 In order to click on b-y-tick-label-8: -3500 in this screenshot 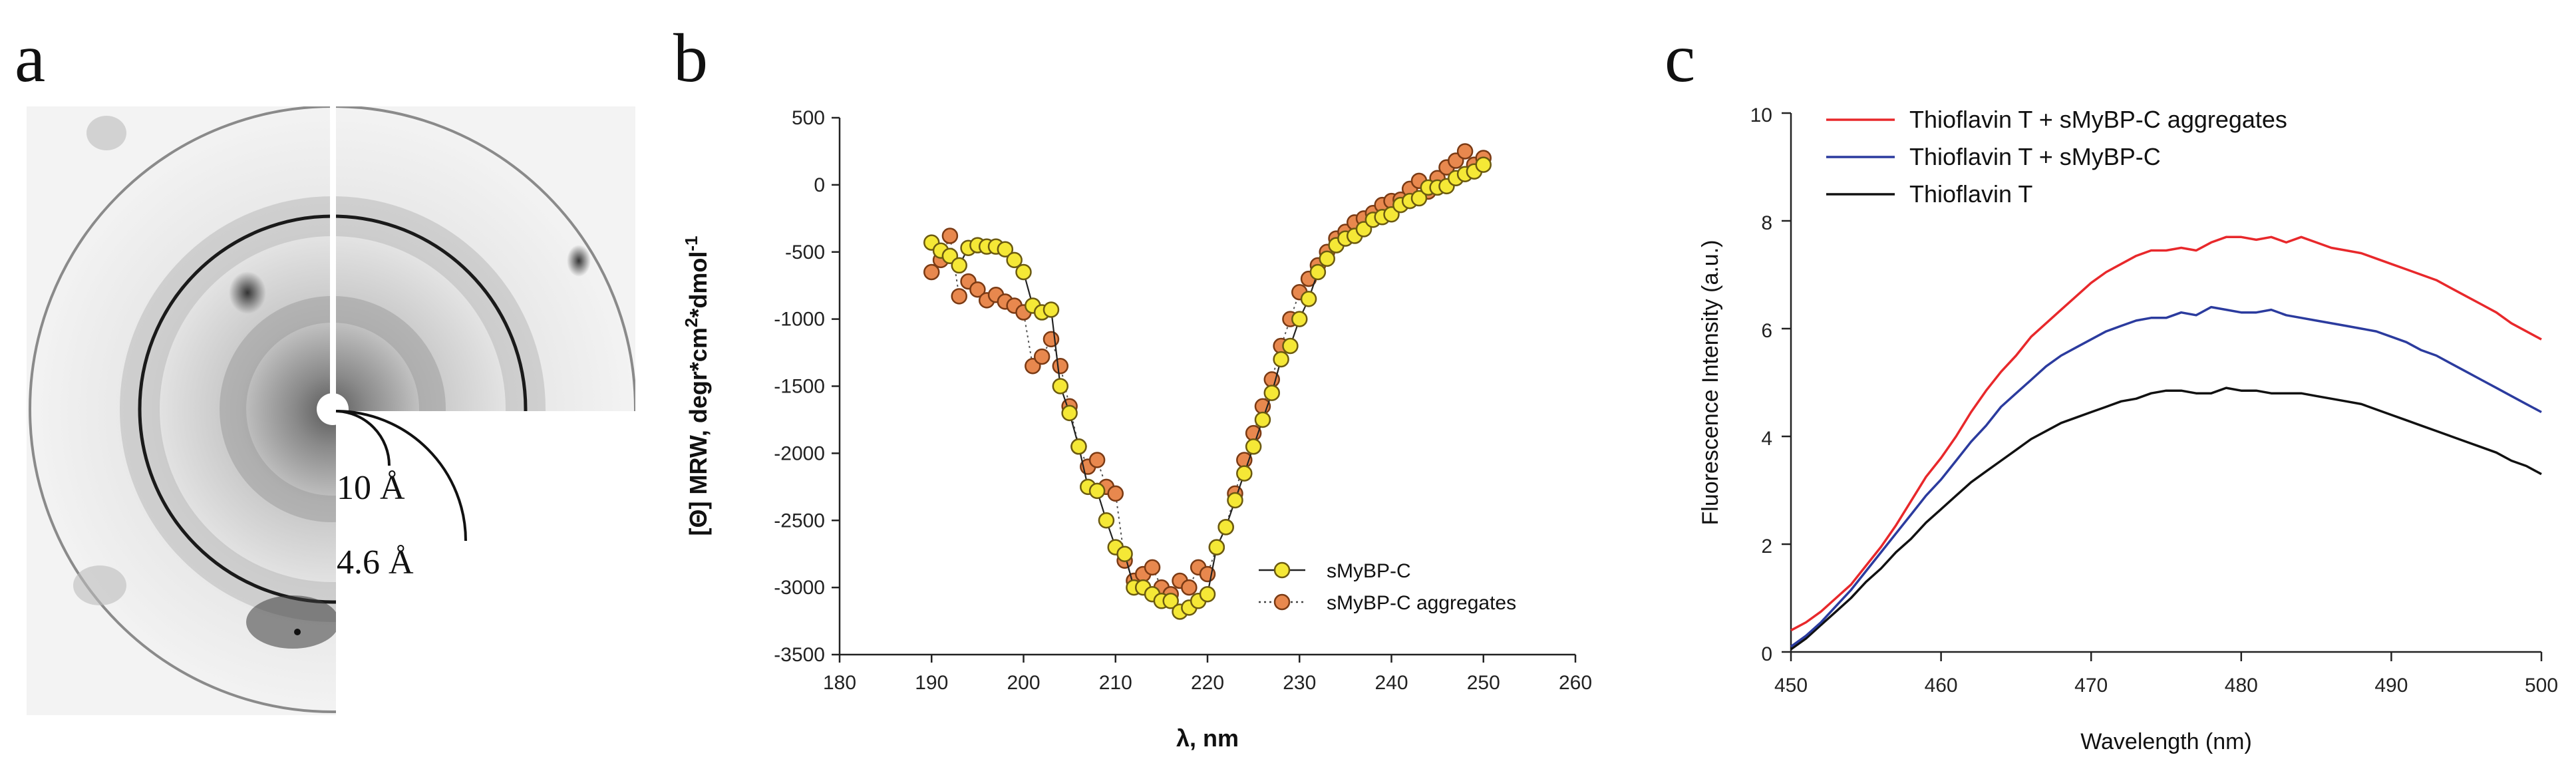, I will do `click(799, 655)`.